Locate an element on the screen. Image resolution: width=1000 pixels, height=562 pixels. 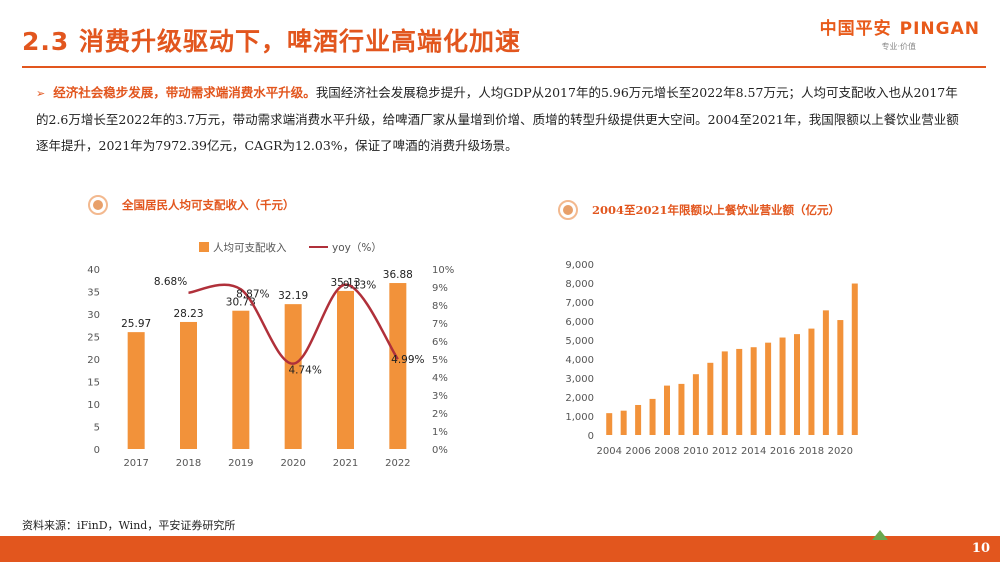
right-chart-title: 2004至2021年限额以上餐饮业营业额（亿元） is located at coordinates (699, 210).